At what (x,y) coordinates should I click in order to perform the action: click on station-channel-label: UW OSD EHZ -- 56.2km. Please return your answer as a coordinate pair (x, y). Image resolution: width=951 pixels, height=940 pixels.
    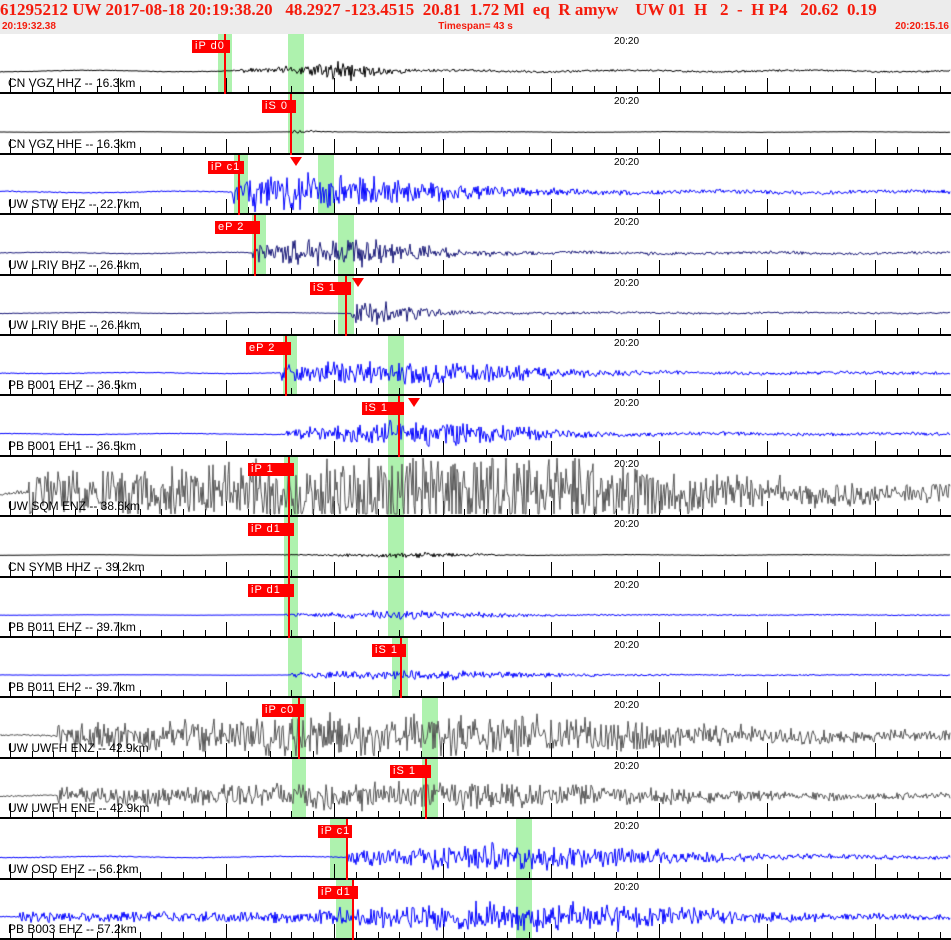
    Looking at the image, I should click on (73, 869).